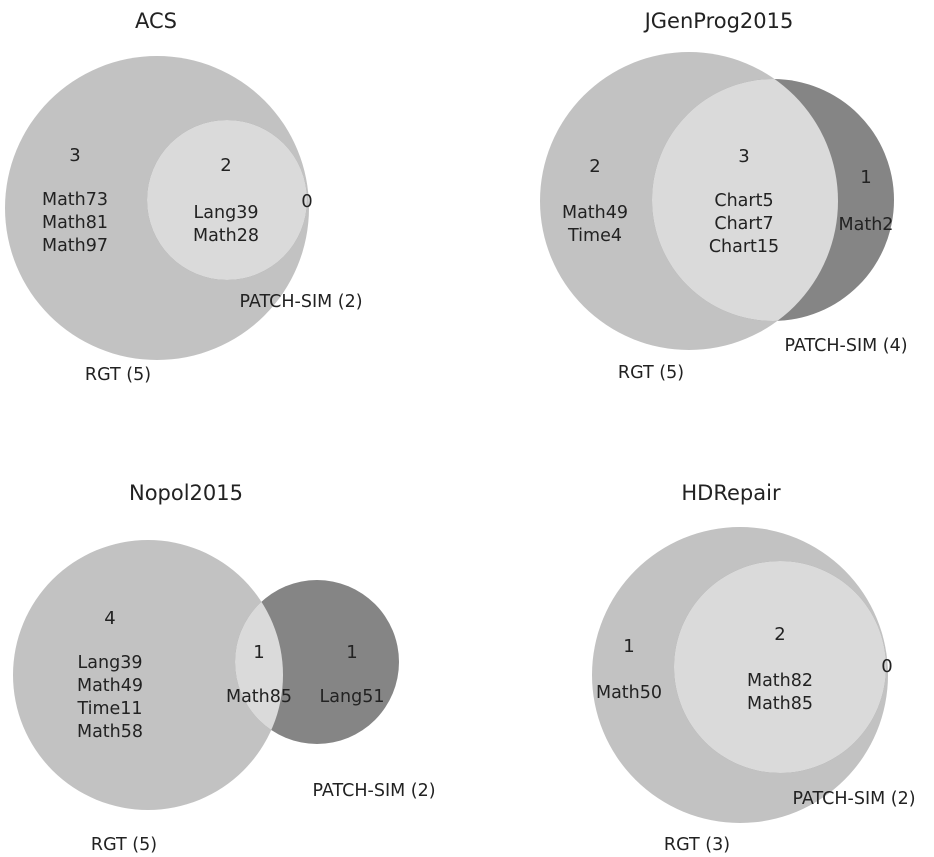  I want to click on venn-title: JGenProg2015, so click(718, 21).